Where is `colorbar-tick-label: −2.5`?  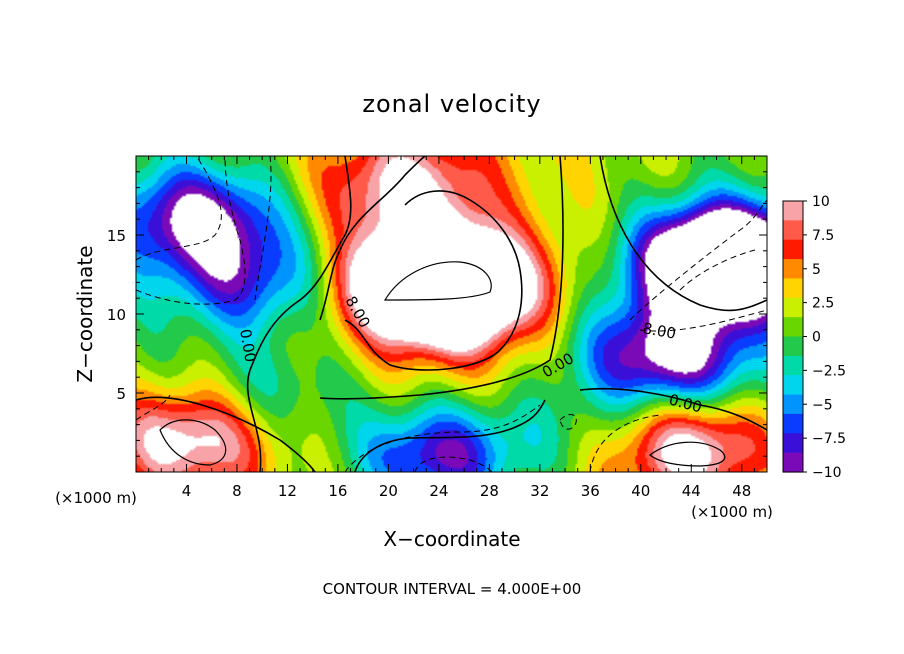 colorbar-tick-label: −2.5 is located at coordinates (829, 371).